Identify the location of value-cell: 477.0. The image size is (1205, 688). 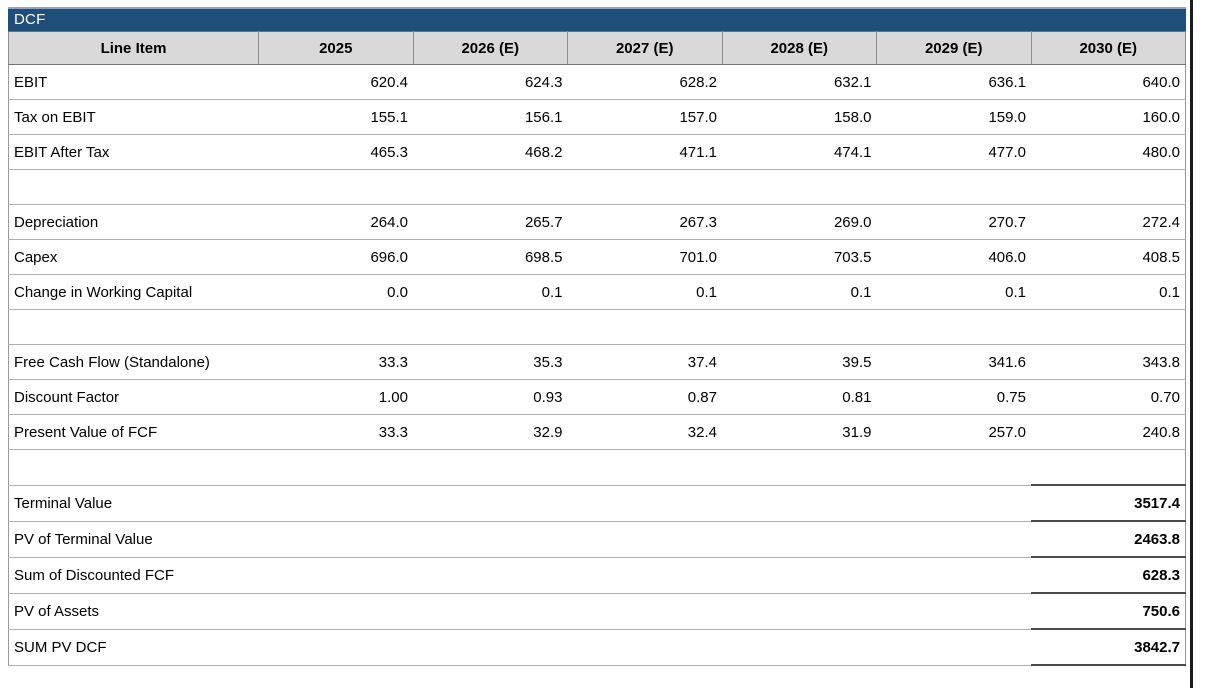
(953, 152).